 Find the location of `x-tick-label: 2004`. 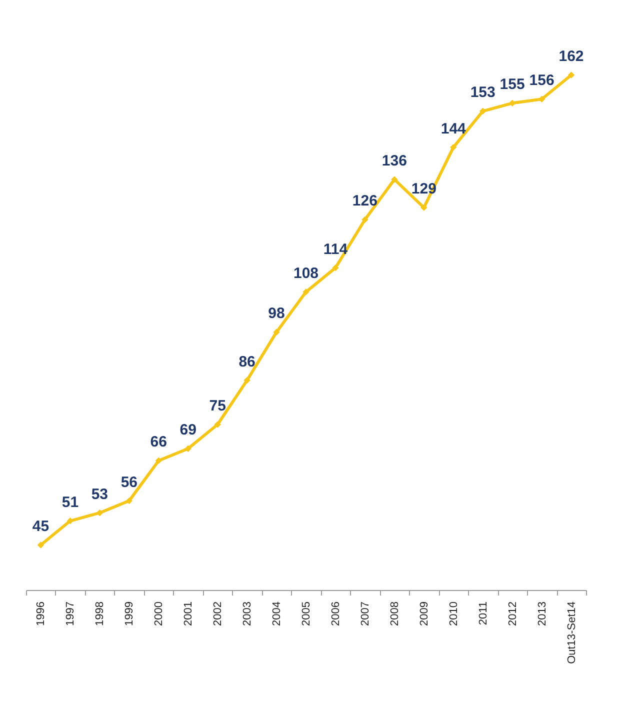

x-tick-label: 2004 is located at coordinates (277, 614).